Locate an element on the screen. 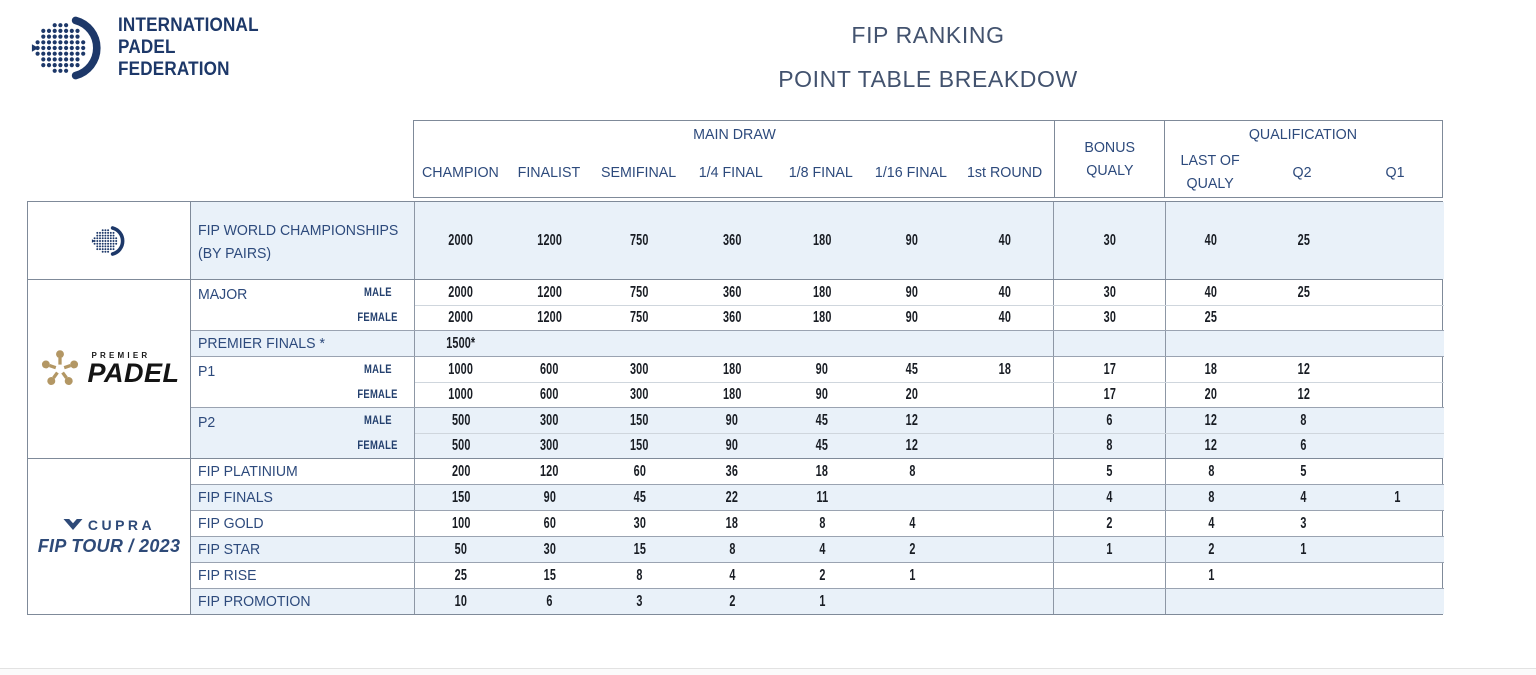  points-rows: 2000 1200 750 360 180 90 40 30 40 25 is located at coordinates (929, 240).